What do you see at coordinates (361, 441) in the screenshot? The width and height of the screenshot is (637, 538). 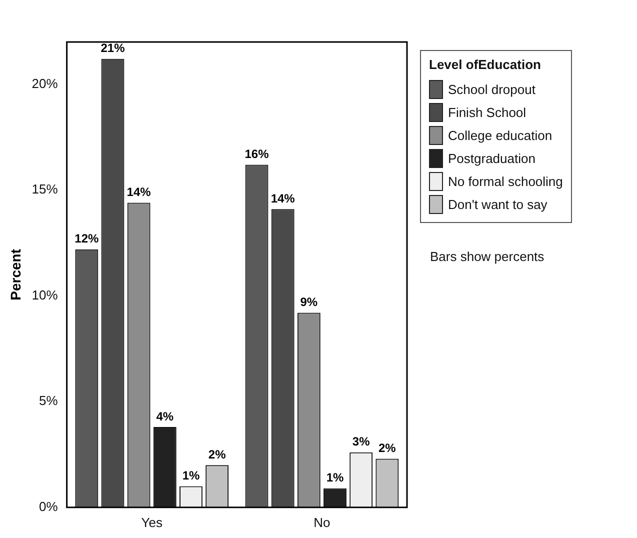 I see `data-label: 3%` at bounding box center [361, 441].